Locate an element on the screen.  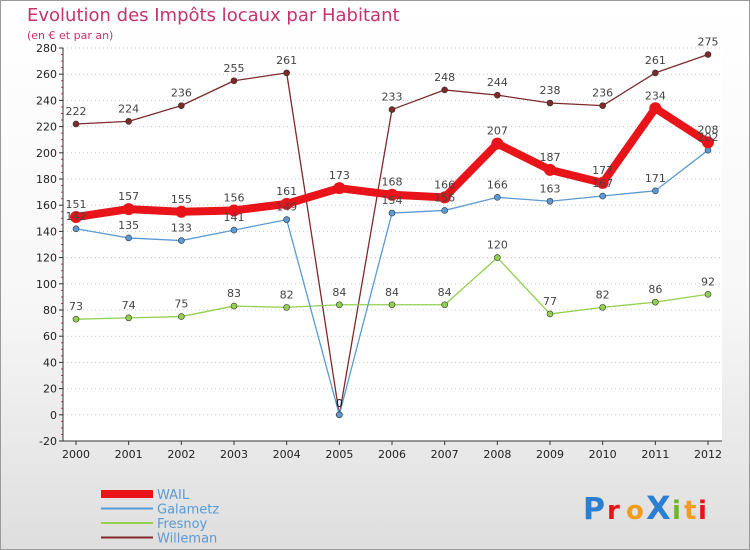
data-label-wail: 177 is located at coordinates (602, 170).